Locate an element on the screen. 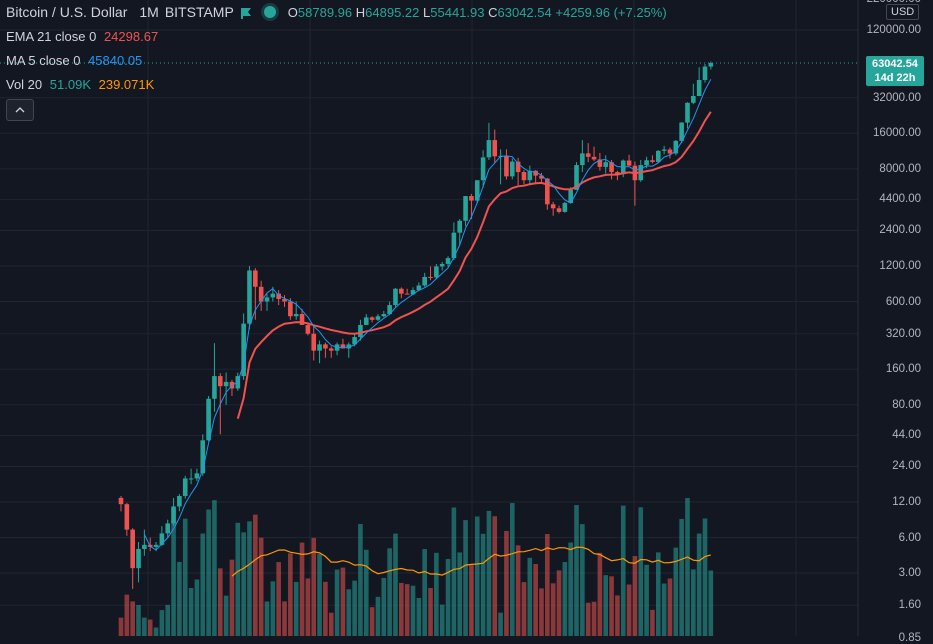 The width and height of the screenshot is (933, 644). symbol-title: Bitcoin / U.S. Dollar is located at coordinates (67, 12).